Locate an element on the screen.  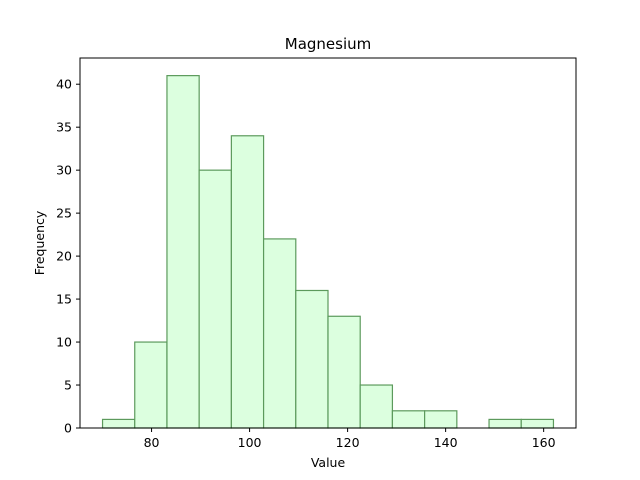
y-tick-label: 20 is located at coordinates (64, 256).